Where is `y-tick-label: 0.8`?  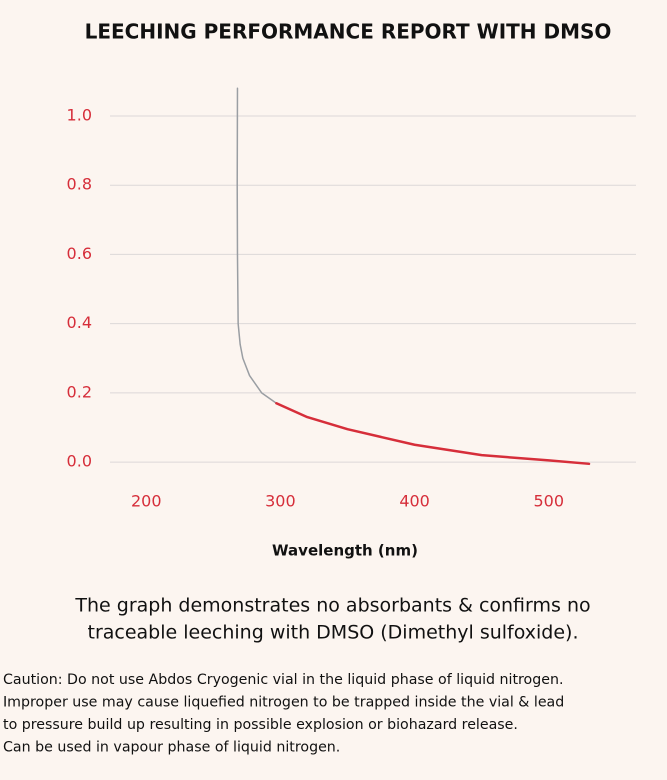 y-tick-label: 0.8 is located at coordinates (79, 184).